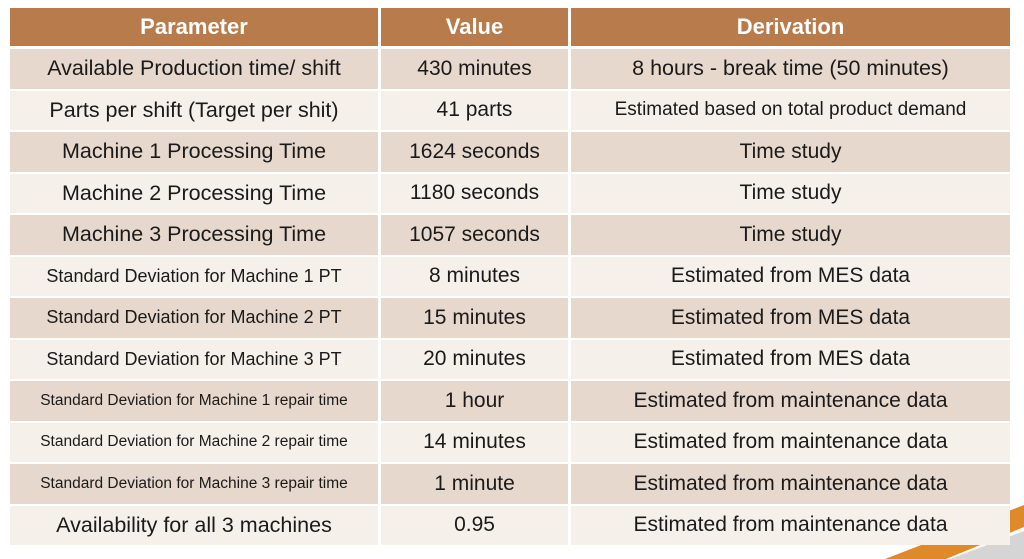  I want to click on column-header-value: Value, so click(474, 27).